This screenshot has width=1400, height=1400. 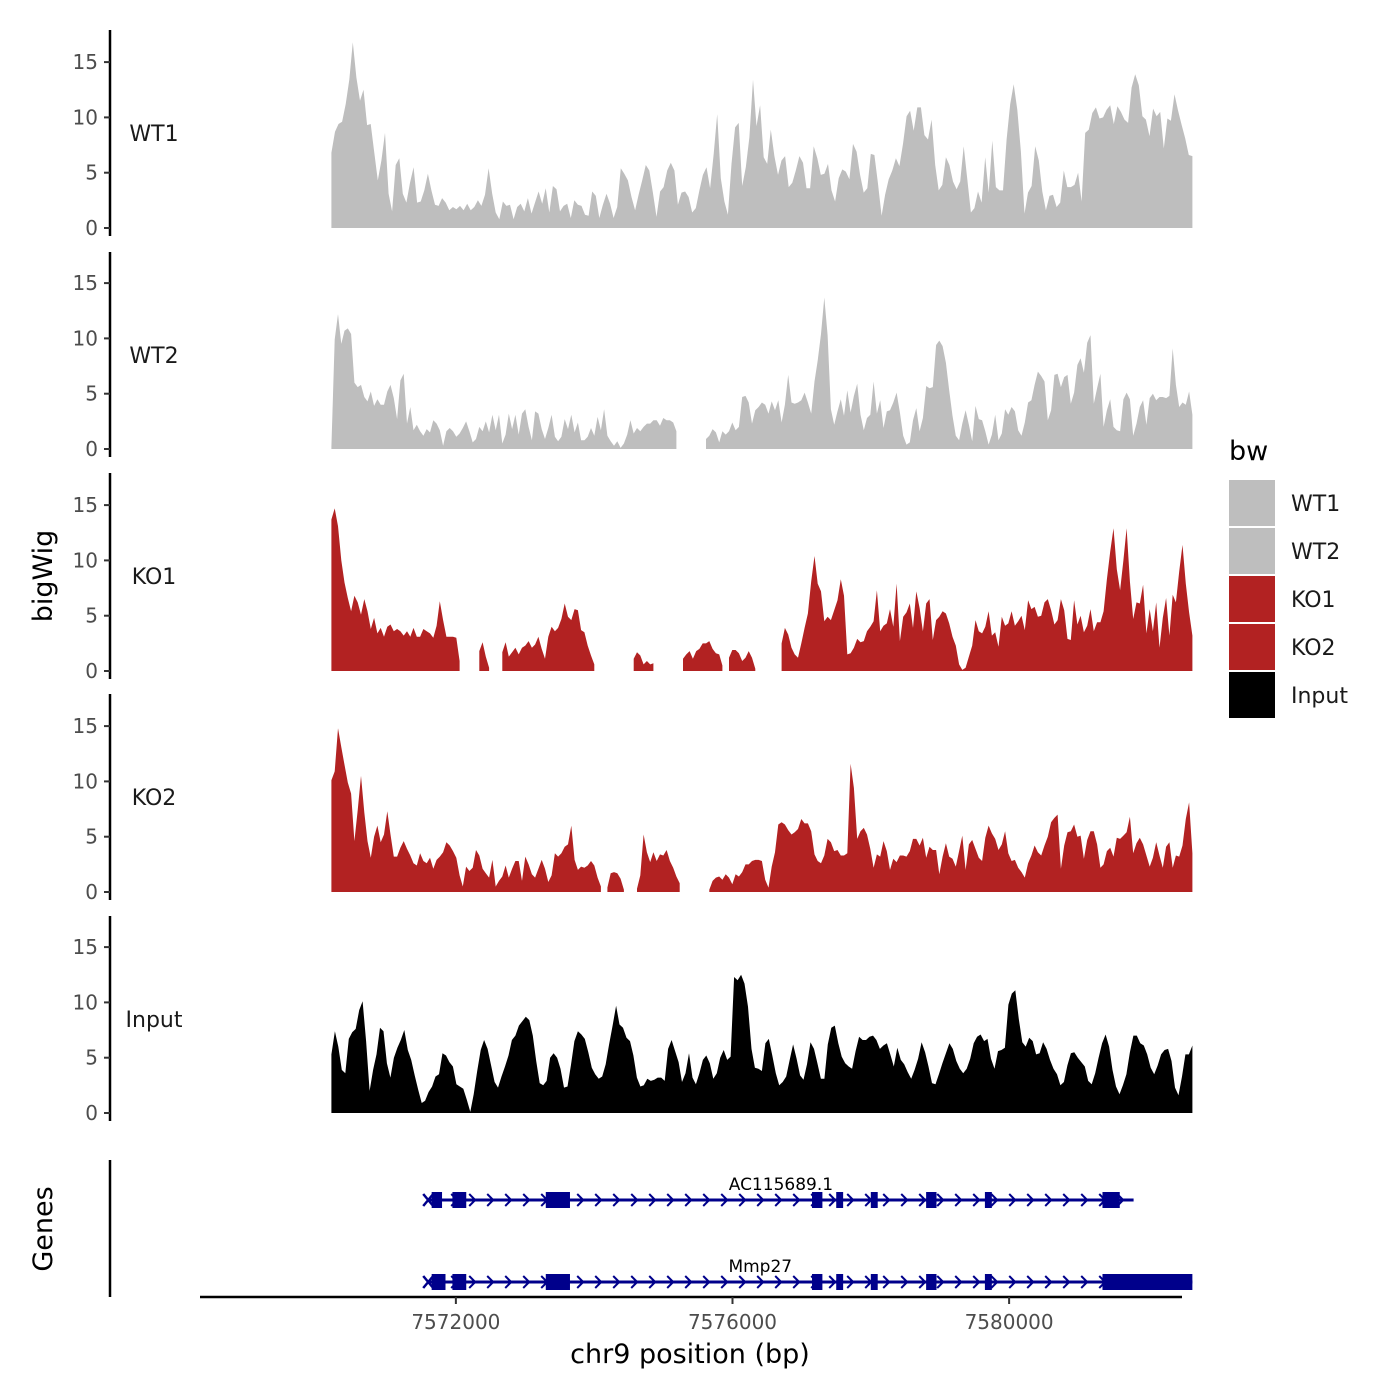 What do you see at coordinates (1319, 696) in the screenshot?
I see `legend-label: Input` at bounding box center [1319, 696].